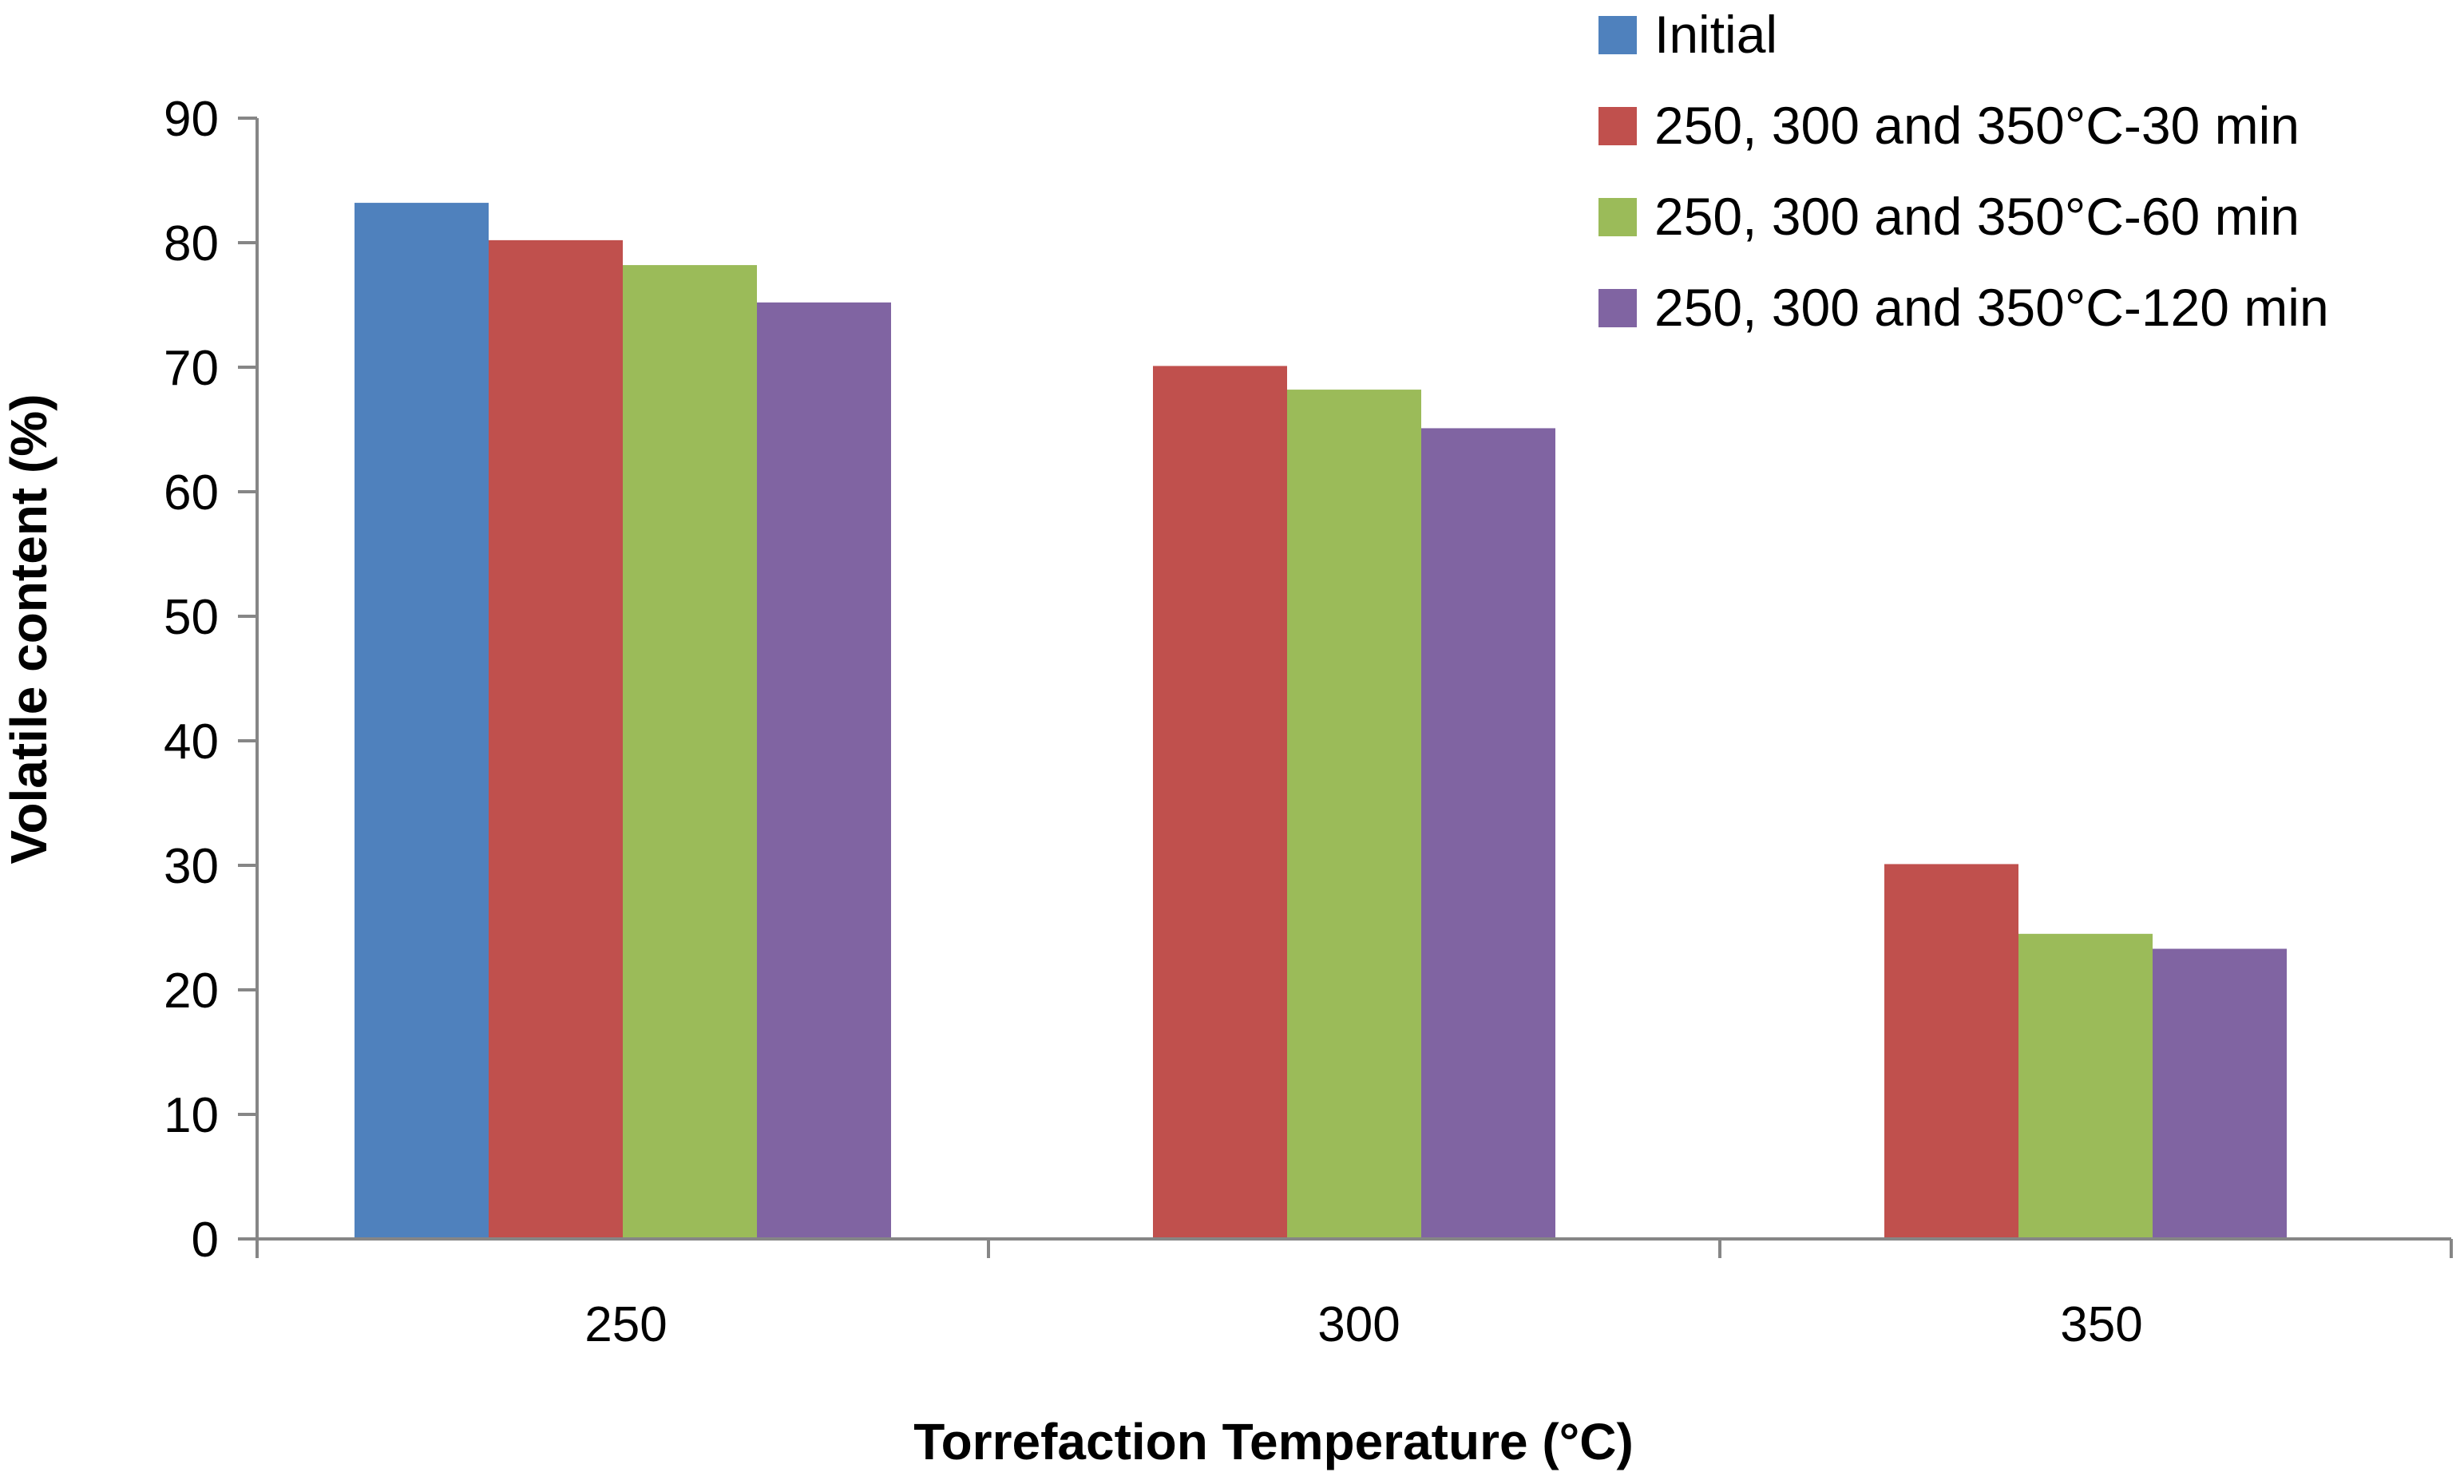 The image size is (2464, 1484). What do you see at coordinates (191, 866) in the screenshot?
I see `y-tick-label: 30` at bounding box center [191, 866].